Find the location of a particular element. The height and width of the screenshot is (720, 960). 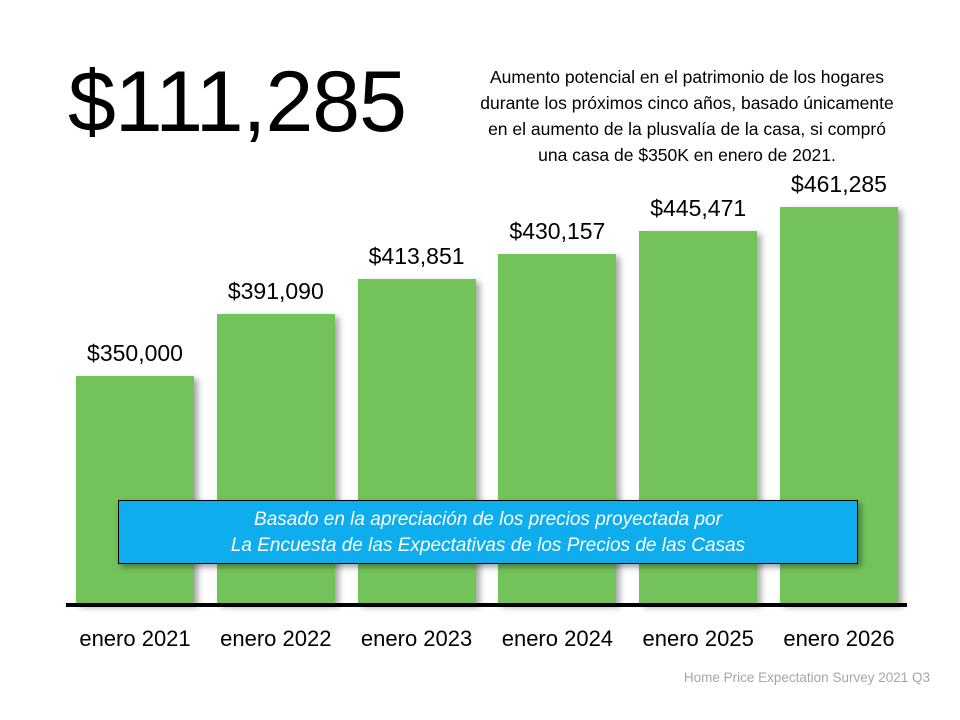

source-citation: Home Price Expectation Survey 2021 Q3 is located at coordinates (806, 677).